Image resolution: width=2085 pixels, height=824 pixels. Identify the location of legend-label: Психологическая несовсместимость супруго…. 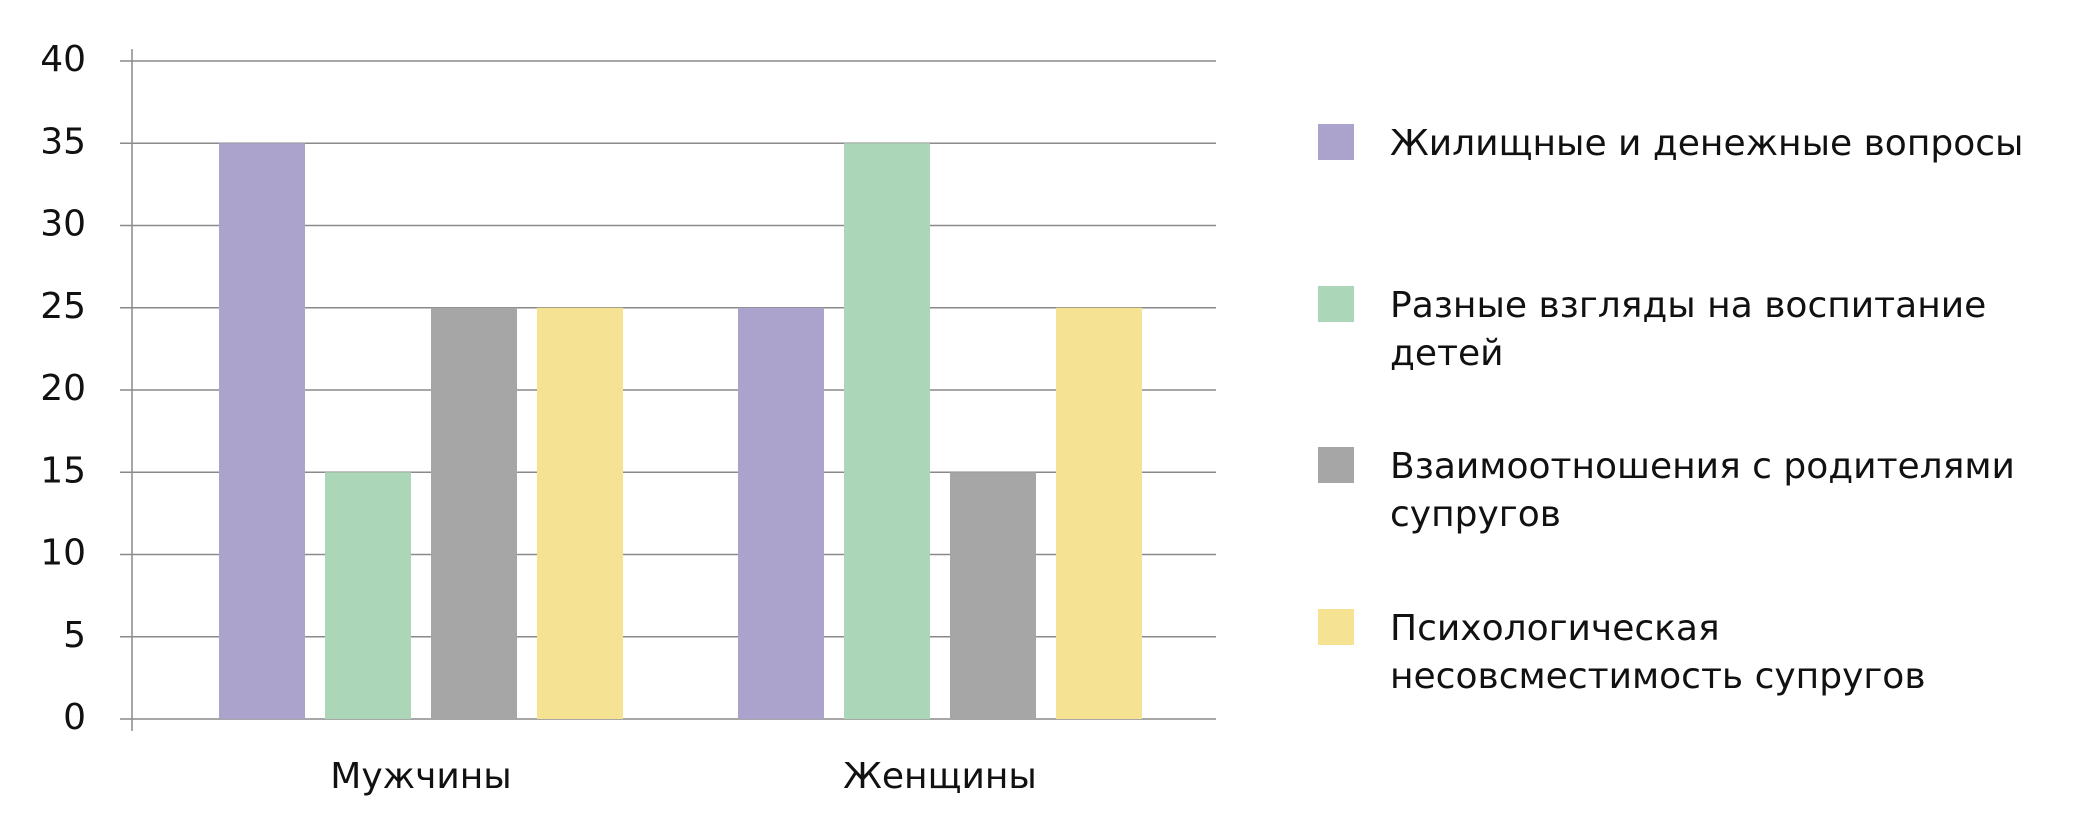
(1658, 652).